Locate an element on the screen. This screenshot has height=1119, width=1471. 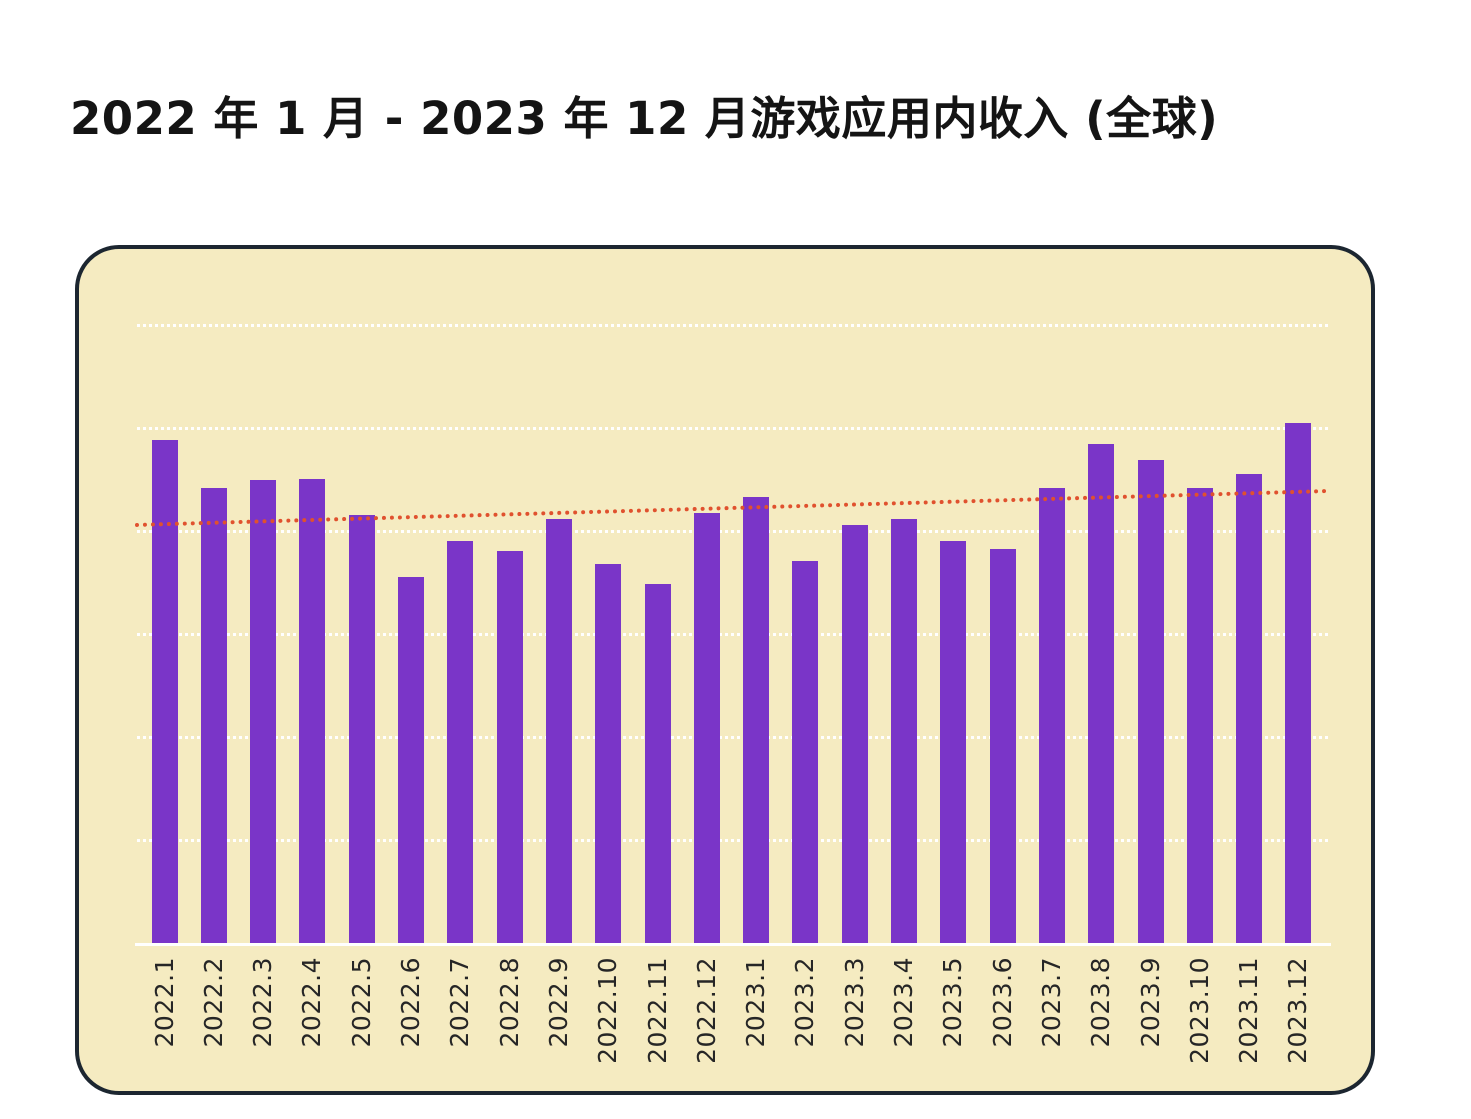
x-tick-label: 2022.2 is located at coordinates (213, 1002).